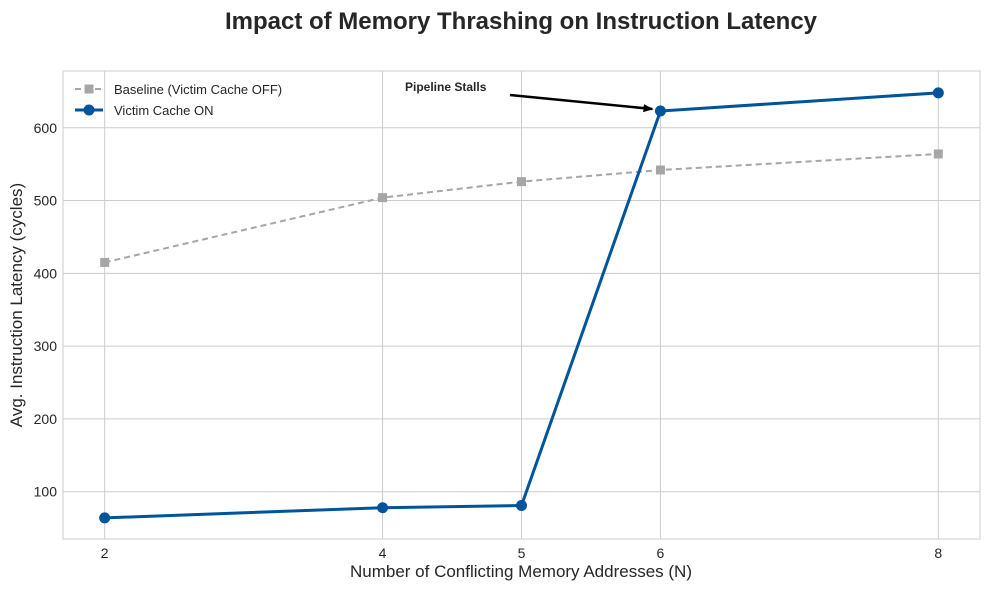 The height and width of the screenshot is (590, 989). Describe the element at coordinates (198, 89) in the screenshot. I see `legend-label: Baseline (Victim Cache OFF)` at that location.